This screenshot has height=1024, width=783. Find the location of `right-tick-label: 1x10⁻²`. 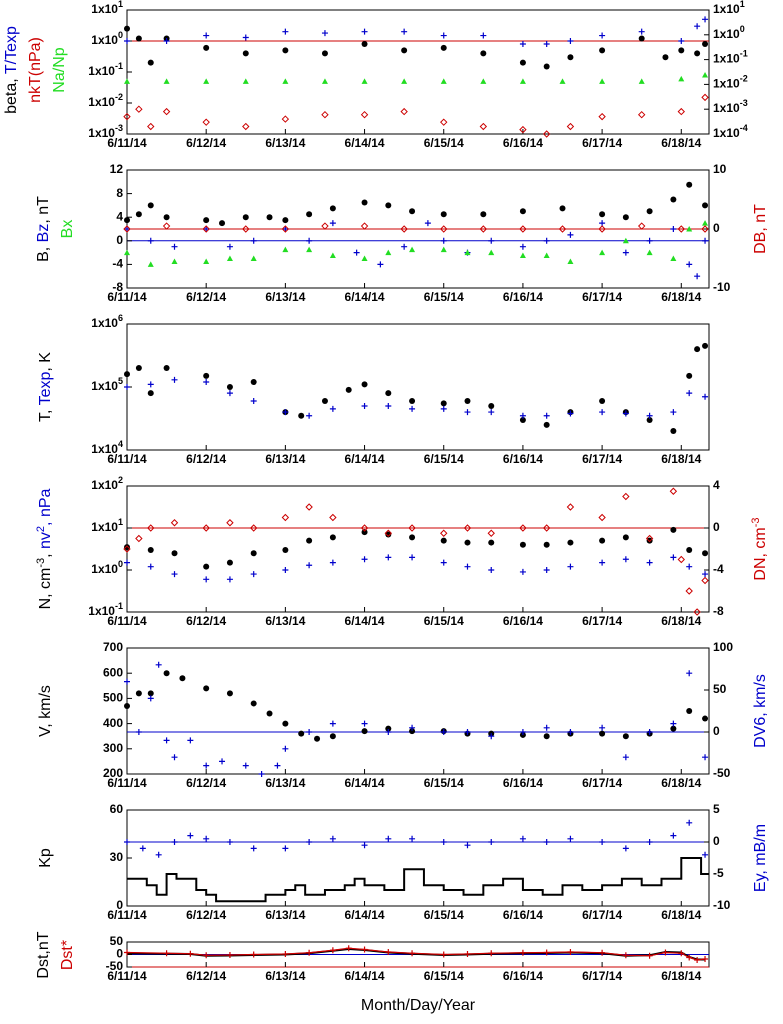

right-tick-label: 1x10⁻² is located at coordinates (730, 82).